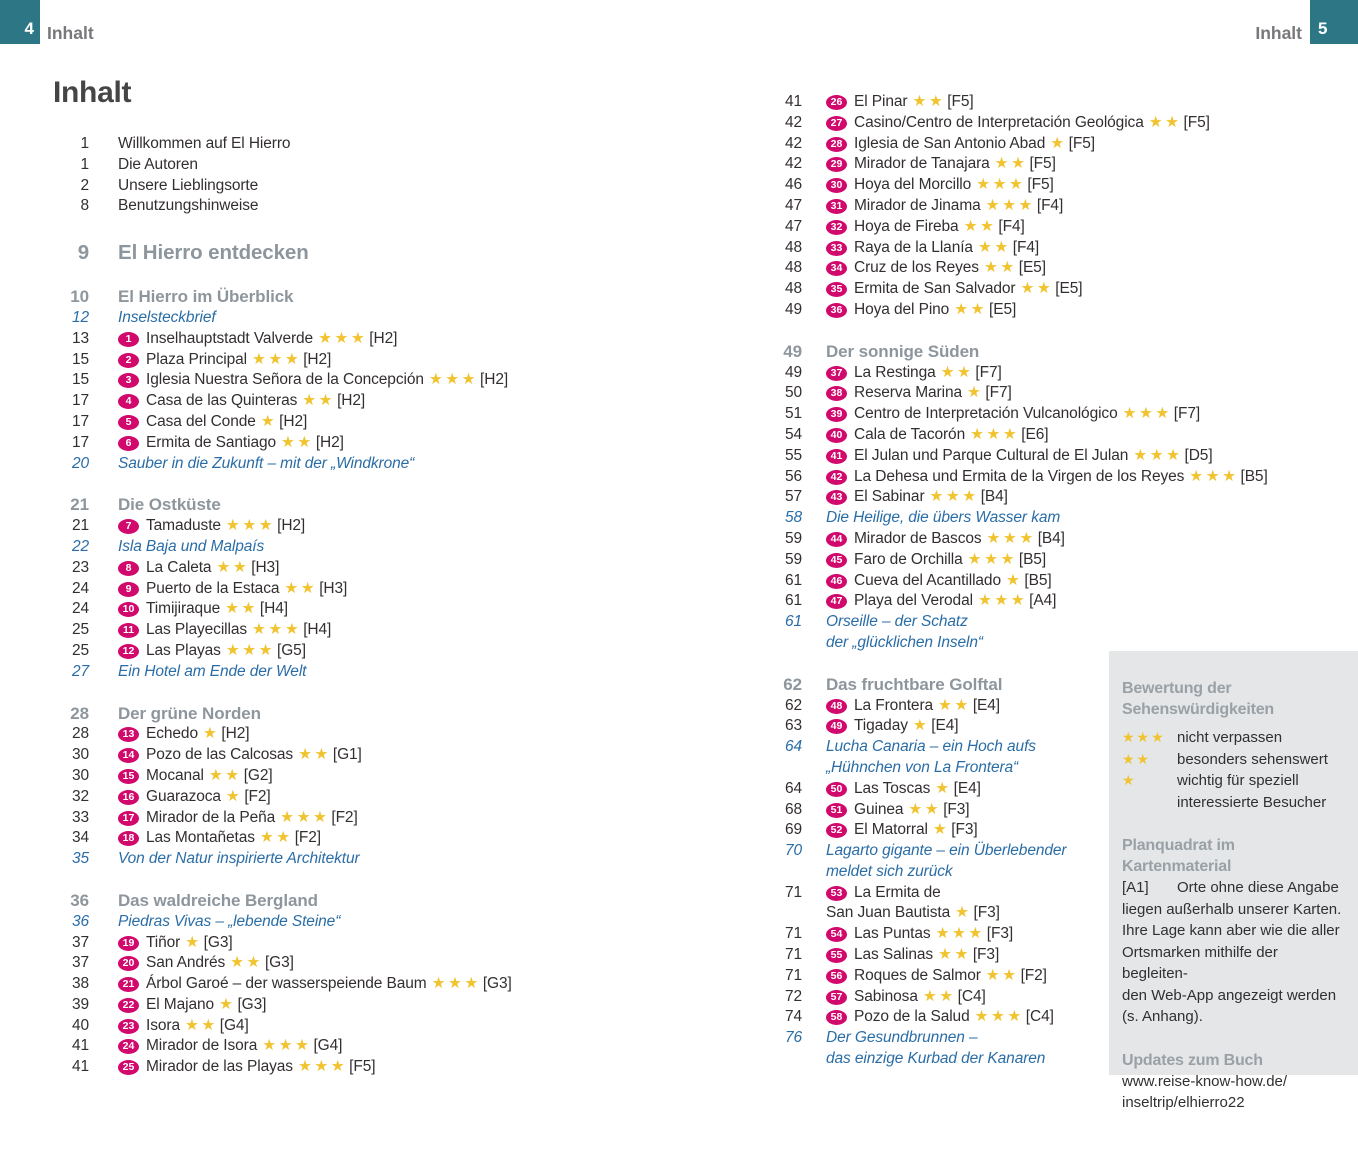 This screenshot has height=1152, width=1358. What do you see at coordinates (218, 901) in the screenshot?
I see `toc-entry: Das waldreiche Bergland` at bounding box center [218, 901].